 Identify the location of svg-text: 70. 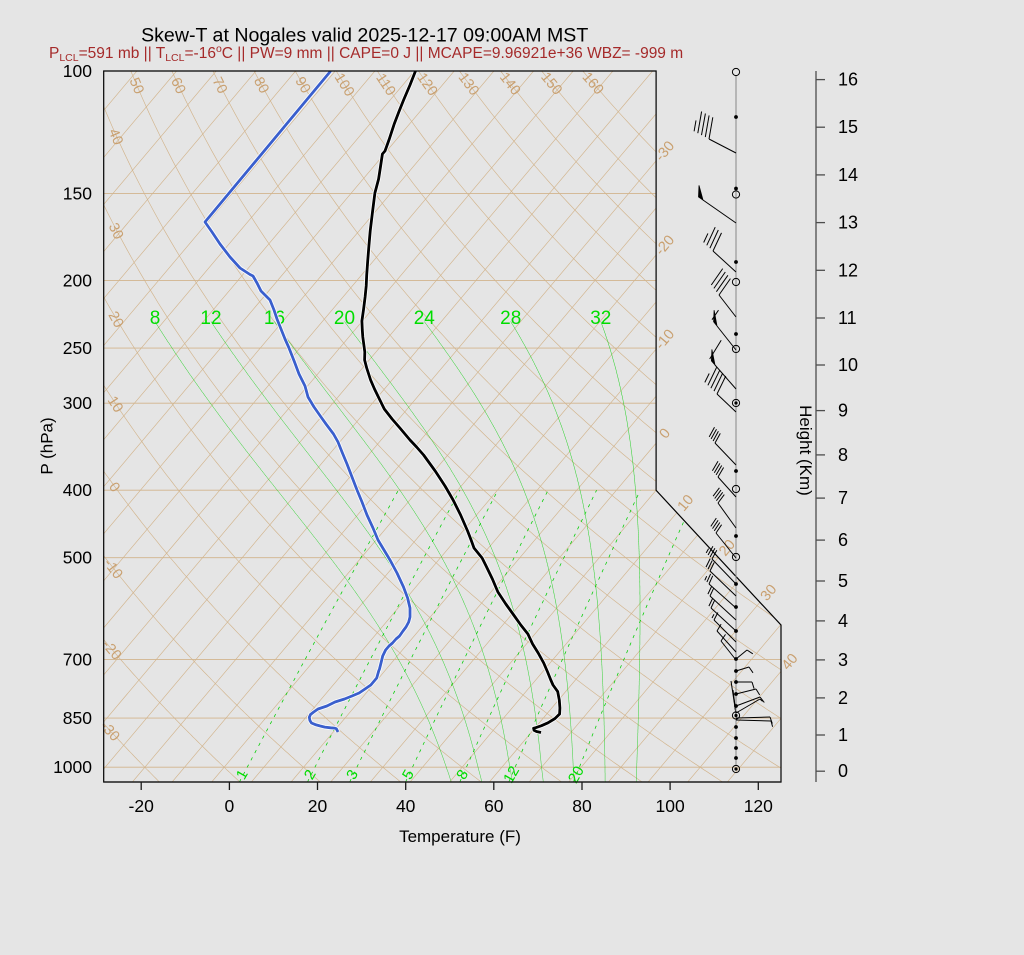
(220, 86).